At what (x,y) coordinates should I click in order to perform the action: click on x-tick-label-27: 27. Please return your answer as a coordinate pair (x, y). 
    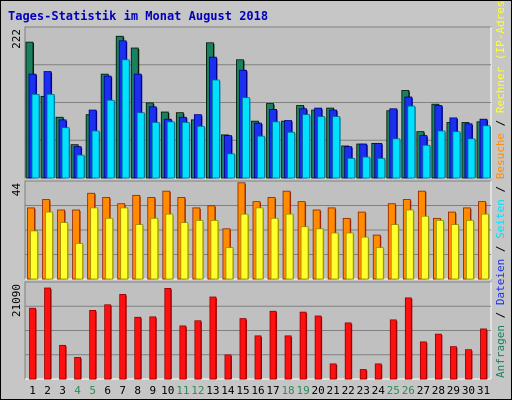
    Looking at the image, I should click on (423, 390).